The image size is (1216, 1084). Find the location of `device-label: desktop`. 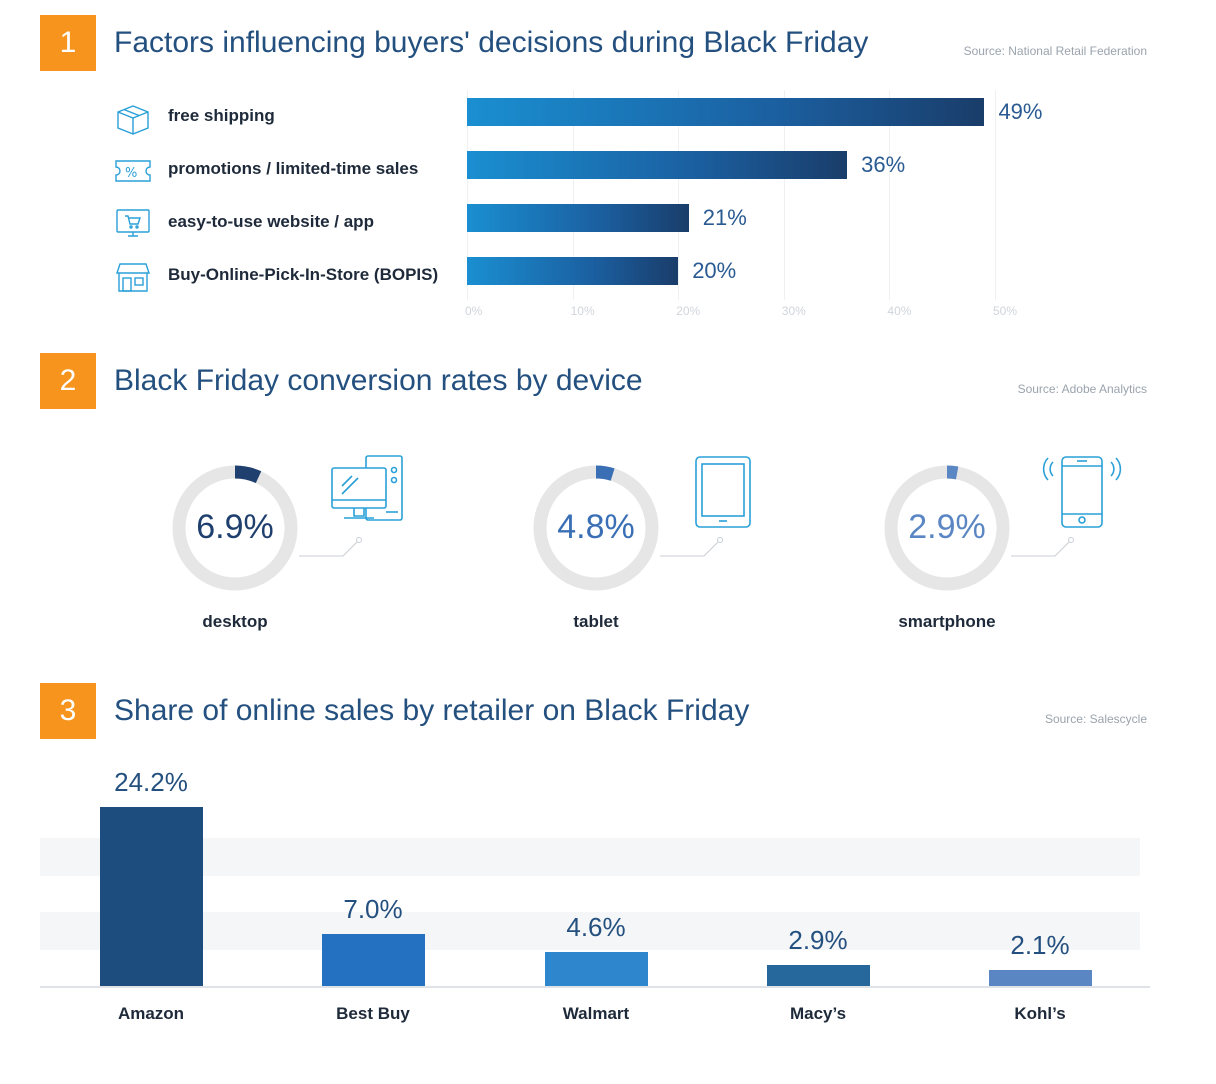

device-label: desktop is located at coordinates (235, 621).